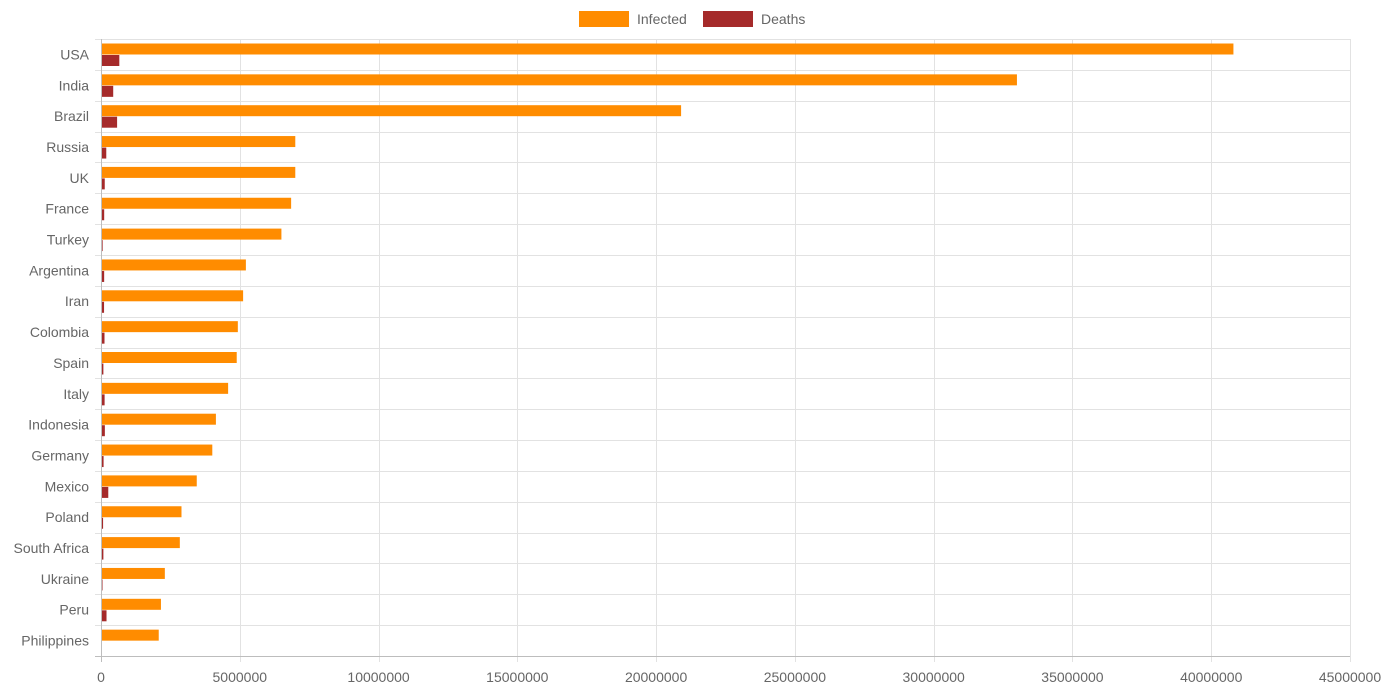  Describe the element at coordinates (141, 512) in the screenshot. I see `bar-infected-poland` at that location.